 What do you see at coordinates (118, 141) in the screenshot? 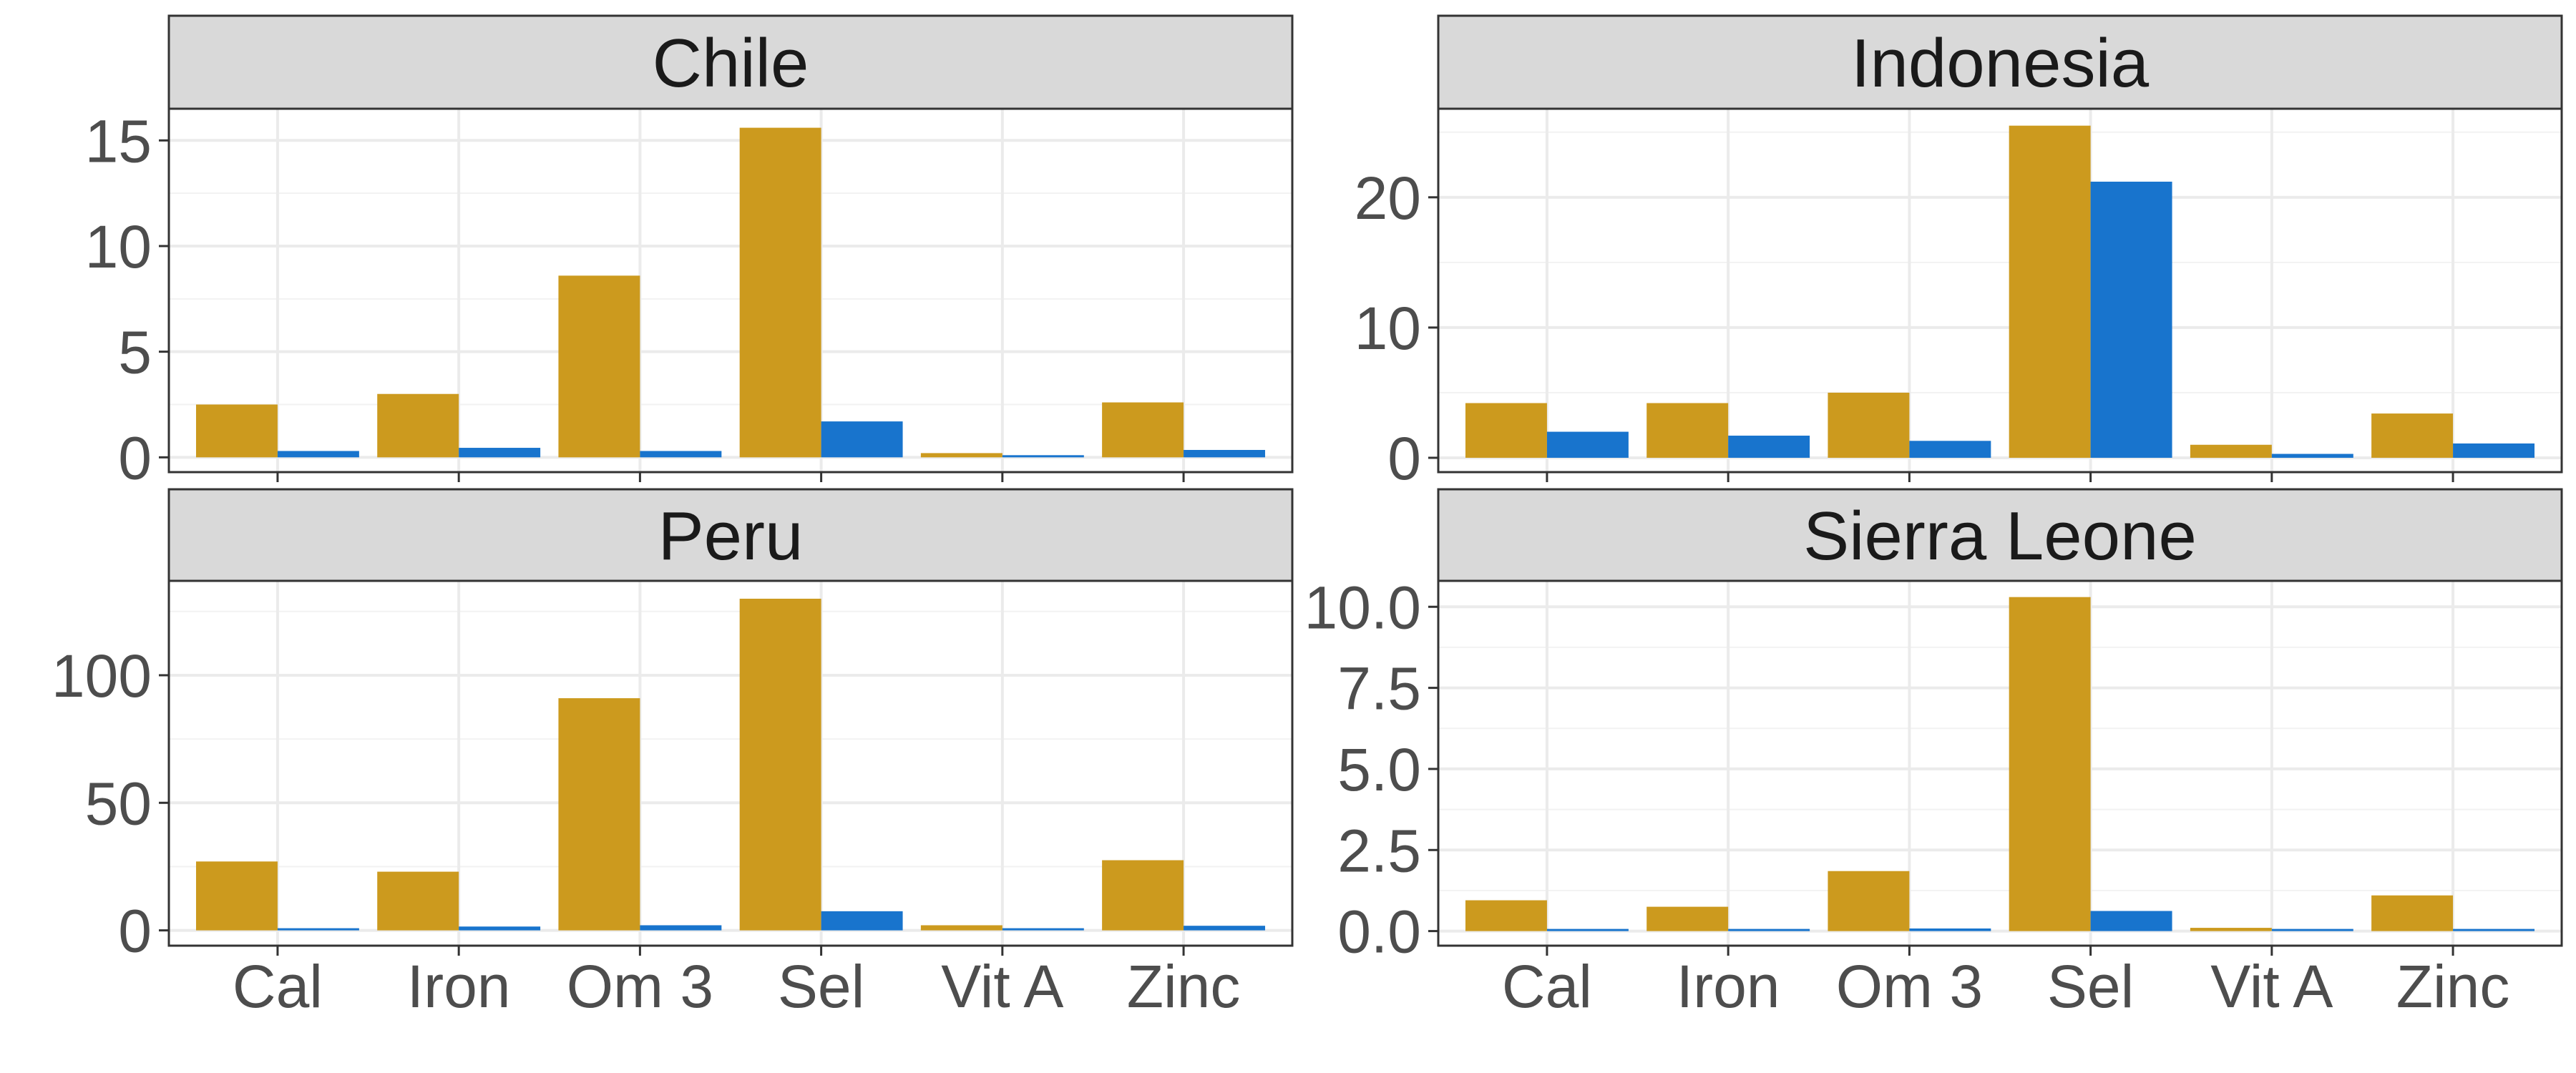
I see `y-tick-label: 15` at bounding box center [118, 141].